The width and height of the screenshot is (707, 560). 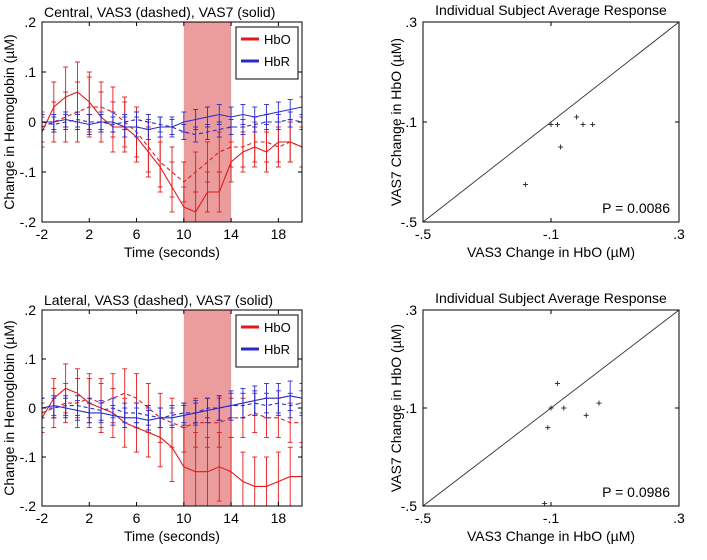 I want to click on central-ylabel: Change in Hemoglobin (µM), so click(x=9, y=121).